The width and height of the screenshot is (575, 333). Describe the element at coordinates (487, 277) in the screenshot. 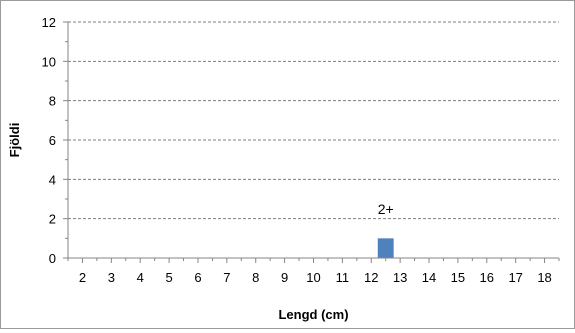

I see `x-tick-label: 16` at that location.